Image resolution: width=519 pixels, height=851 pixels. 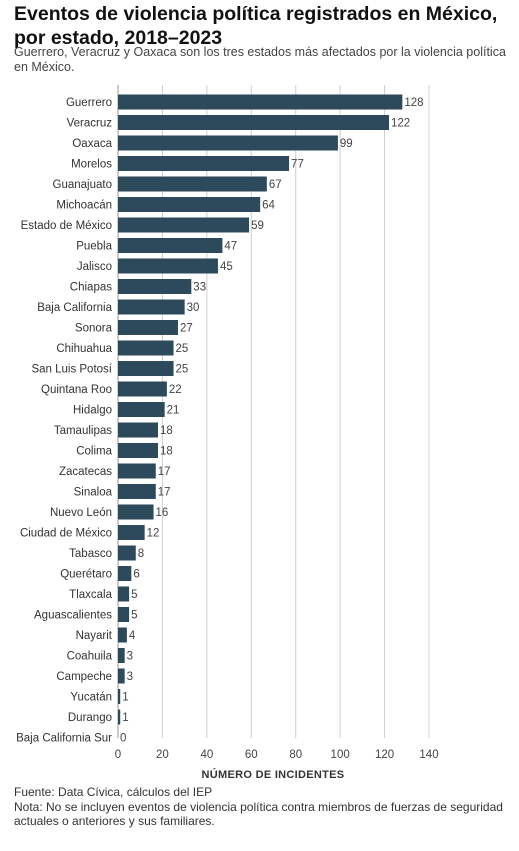 I want to click on category-label: Hidalgo, so click(x=92, y=411).